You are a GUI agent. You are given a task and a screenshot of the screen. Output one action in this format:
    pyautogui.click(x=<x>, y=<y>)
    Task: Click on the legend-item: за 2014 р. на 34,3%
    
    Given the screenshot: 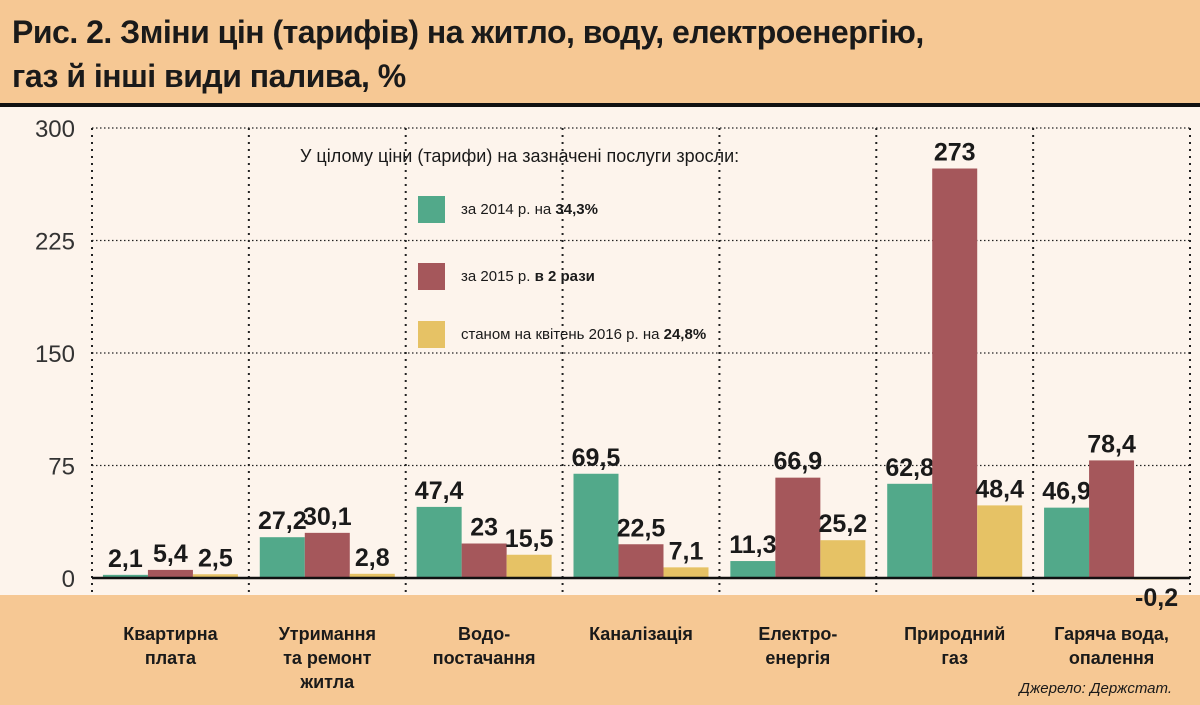 What is the action you would take?
    pyautogui.click(x=508, y=209)
    